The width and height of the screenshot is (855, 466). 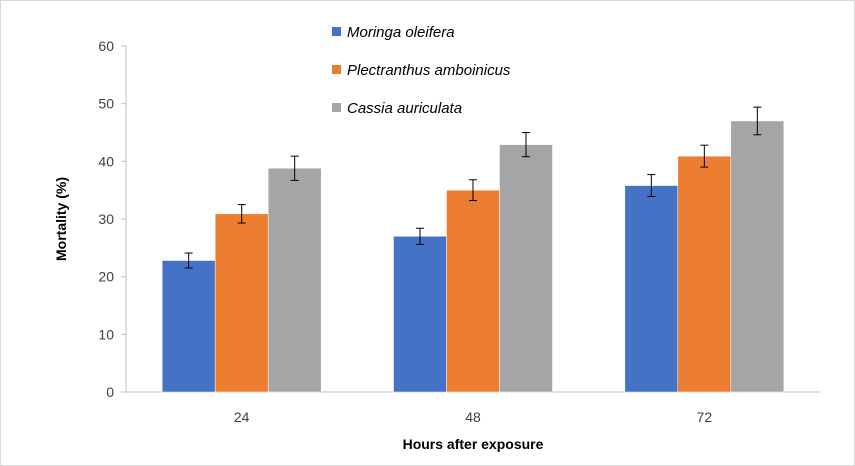 What do you see at coordinates (106, 161) in the screenshot?
I see `y-tick-label: 40` at bounding box center [106, 161].